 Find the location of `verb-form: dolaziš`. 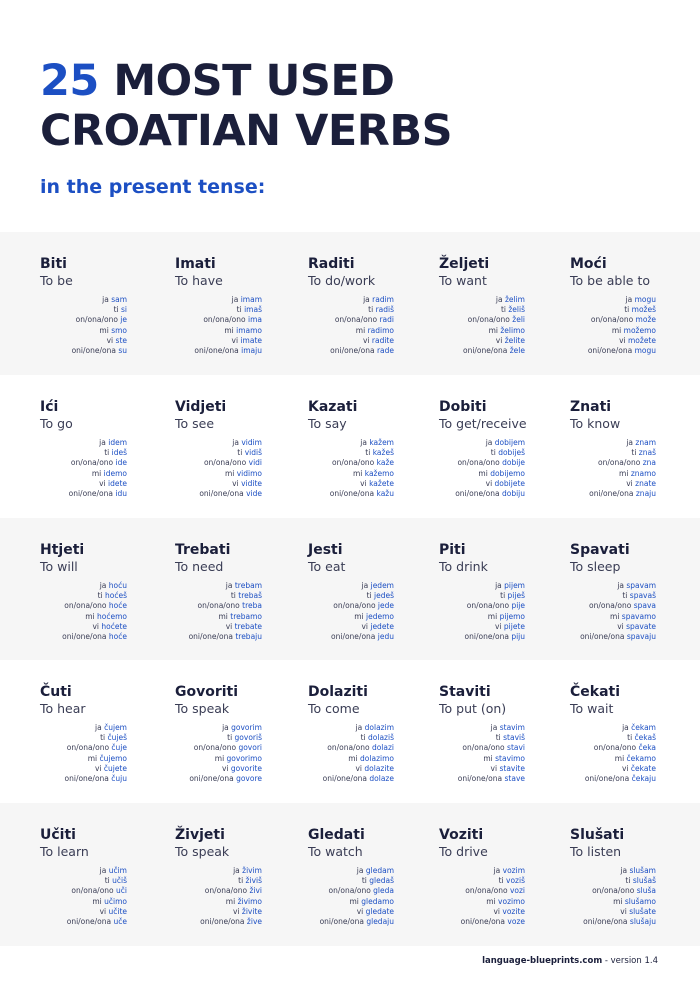

verb-form: dolaziš is located at coordinates (381, 738).